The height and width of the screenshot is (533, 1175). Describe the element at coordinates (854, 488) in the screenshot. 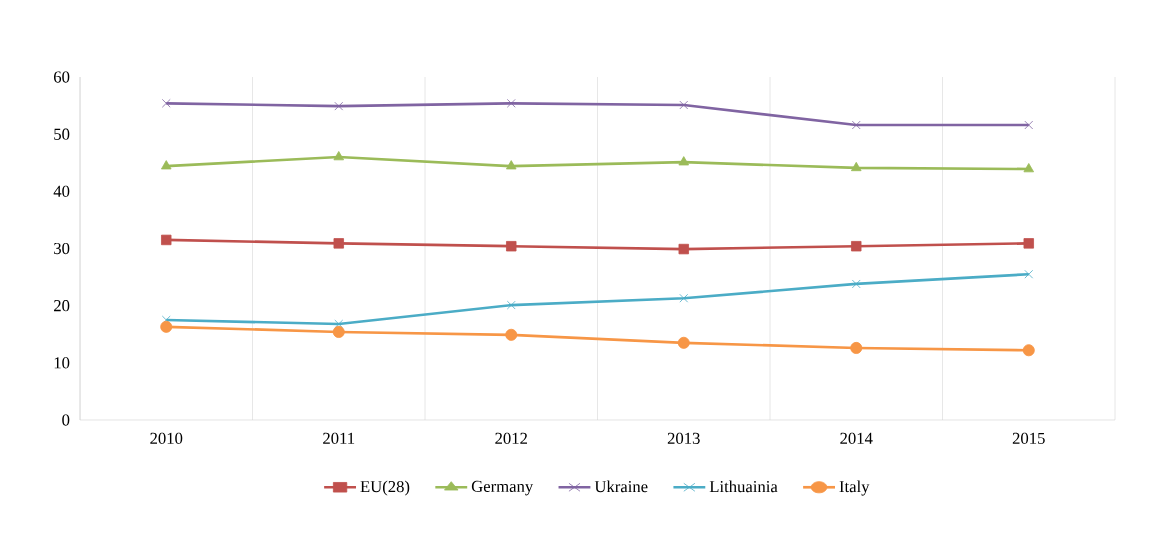

I see `legend-label: Italy` at that location.